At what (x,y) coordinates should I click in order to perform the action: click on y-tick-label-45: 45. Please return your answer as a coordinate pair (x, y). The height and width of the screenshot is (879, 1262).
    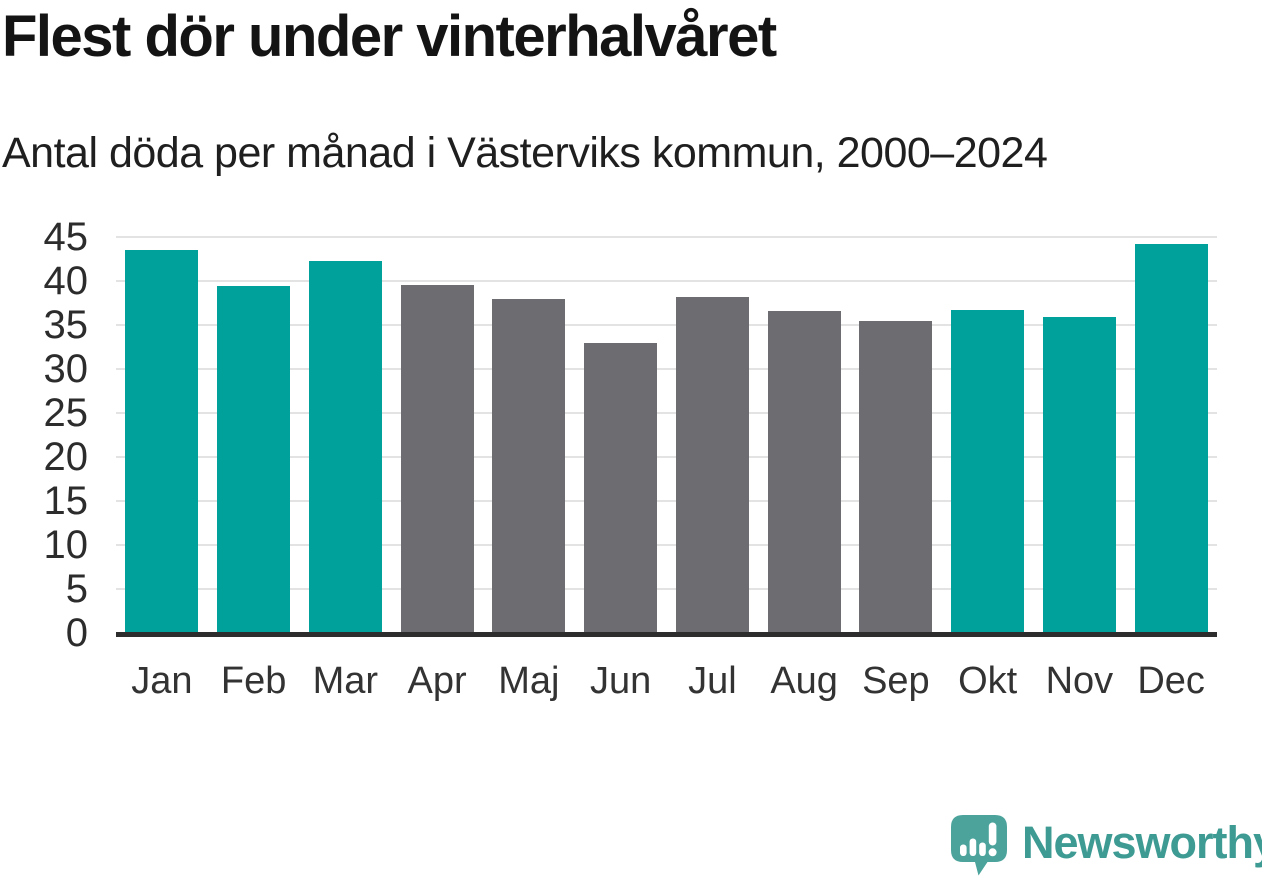
    Looking at the image, I should click on (66, 237).